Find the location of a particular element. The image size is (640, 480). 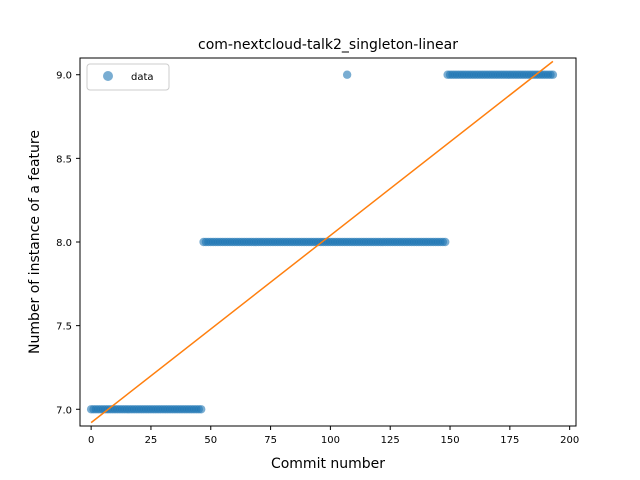

legend: data is located at coordinates (128, 77).